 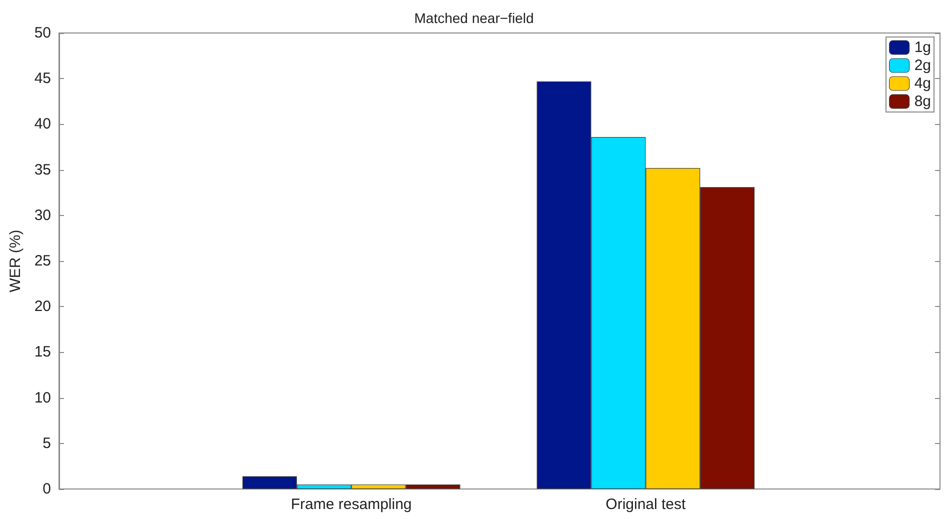 What do you see at coordinates (42, 79) in the screenshot?
I see `y-tick-label: 45` at bounding box center [42, 79].